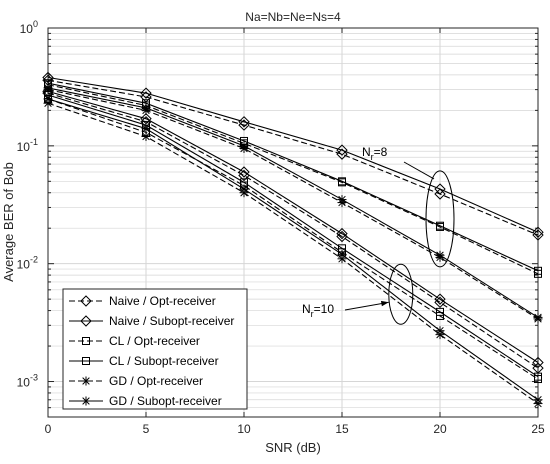 The width and height of the screenshot is (550, 464). I want to click on nr10-label: Nr=10, so click(318, 310).